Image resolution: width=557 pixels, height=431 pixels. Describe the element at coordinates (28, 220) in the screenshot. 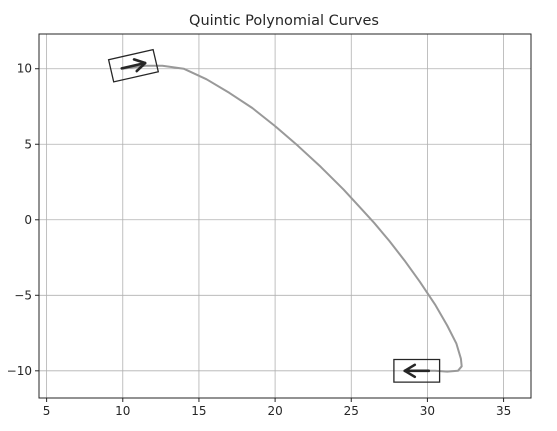

I see `y-tick-label: 0` at that location.